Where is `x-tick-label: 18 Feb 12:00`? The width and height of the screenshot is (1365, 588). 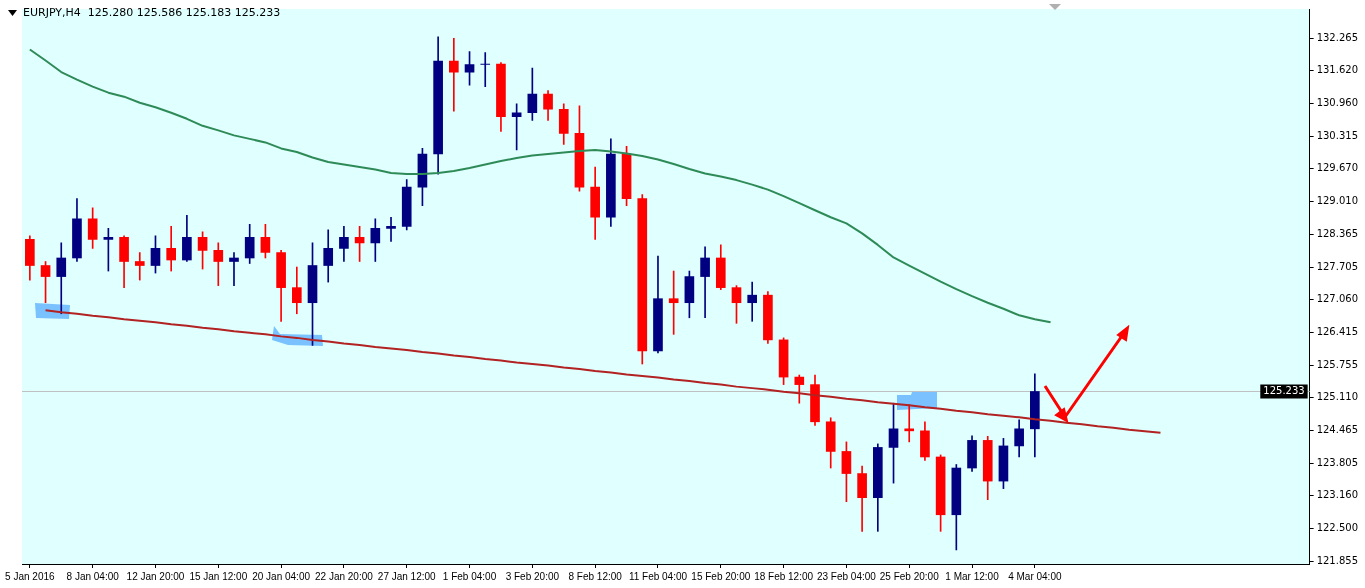 x-tick-label: 18 Feb 12:00 is located at coordinates (784, 576).